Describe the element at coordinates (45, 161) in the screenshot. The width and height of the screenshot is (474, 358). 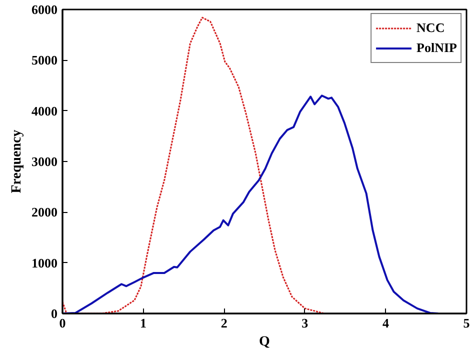
I see `y-tick-label: 3000` at that location.